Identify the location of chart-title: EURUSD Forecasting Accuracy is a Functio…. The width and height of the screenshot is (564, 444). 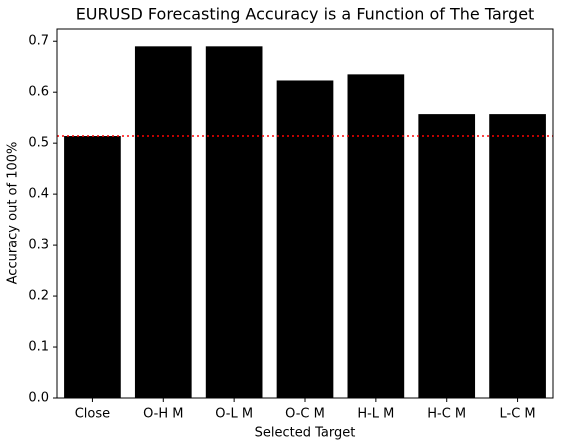
(305, 14).